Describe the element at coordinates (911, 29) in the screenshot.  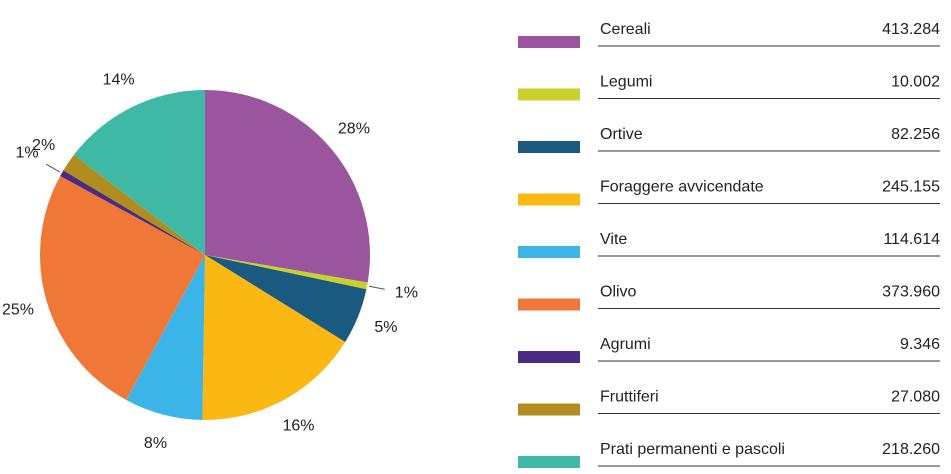
I see `legend-value: 413.284` at that location.